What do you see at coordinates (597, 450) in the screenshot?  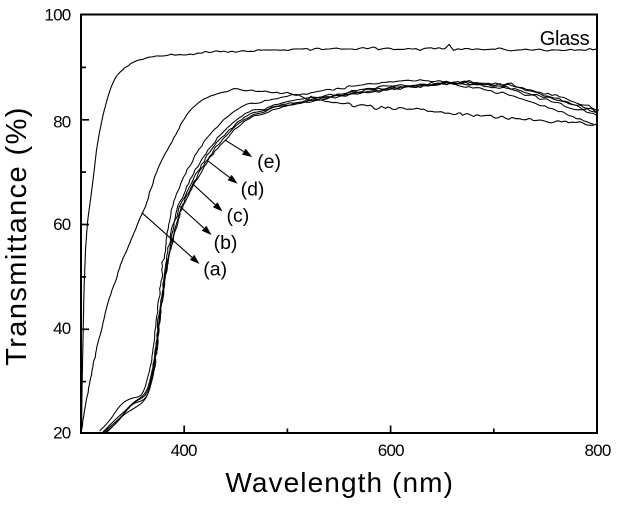 I see `svg-text: 800` at bounding box center [597, 450].